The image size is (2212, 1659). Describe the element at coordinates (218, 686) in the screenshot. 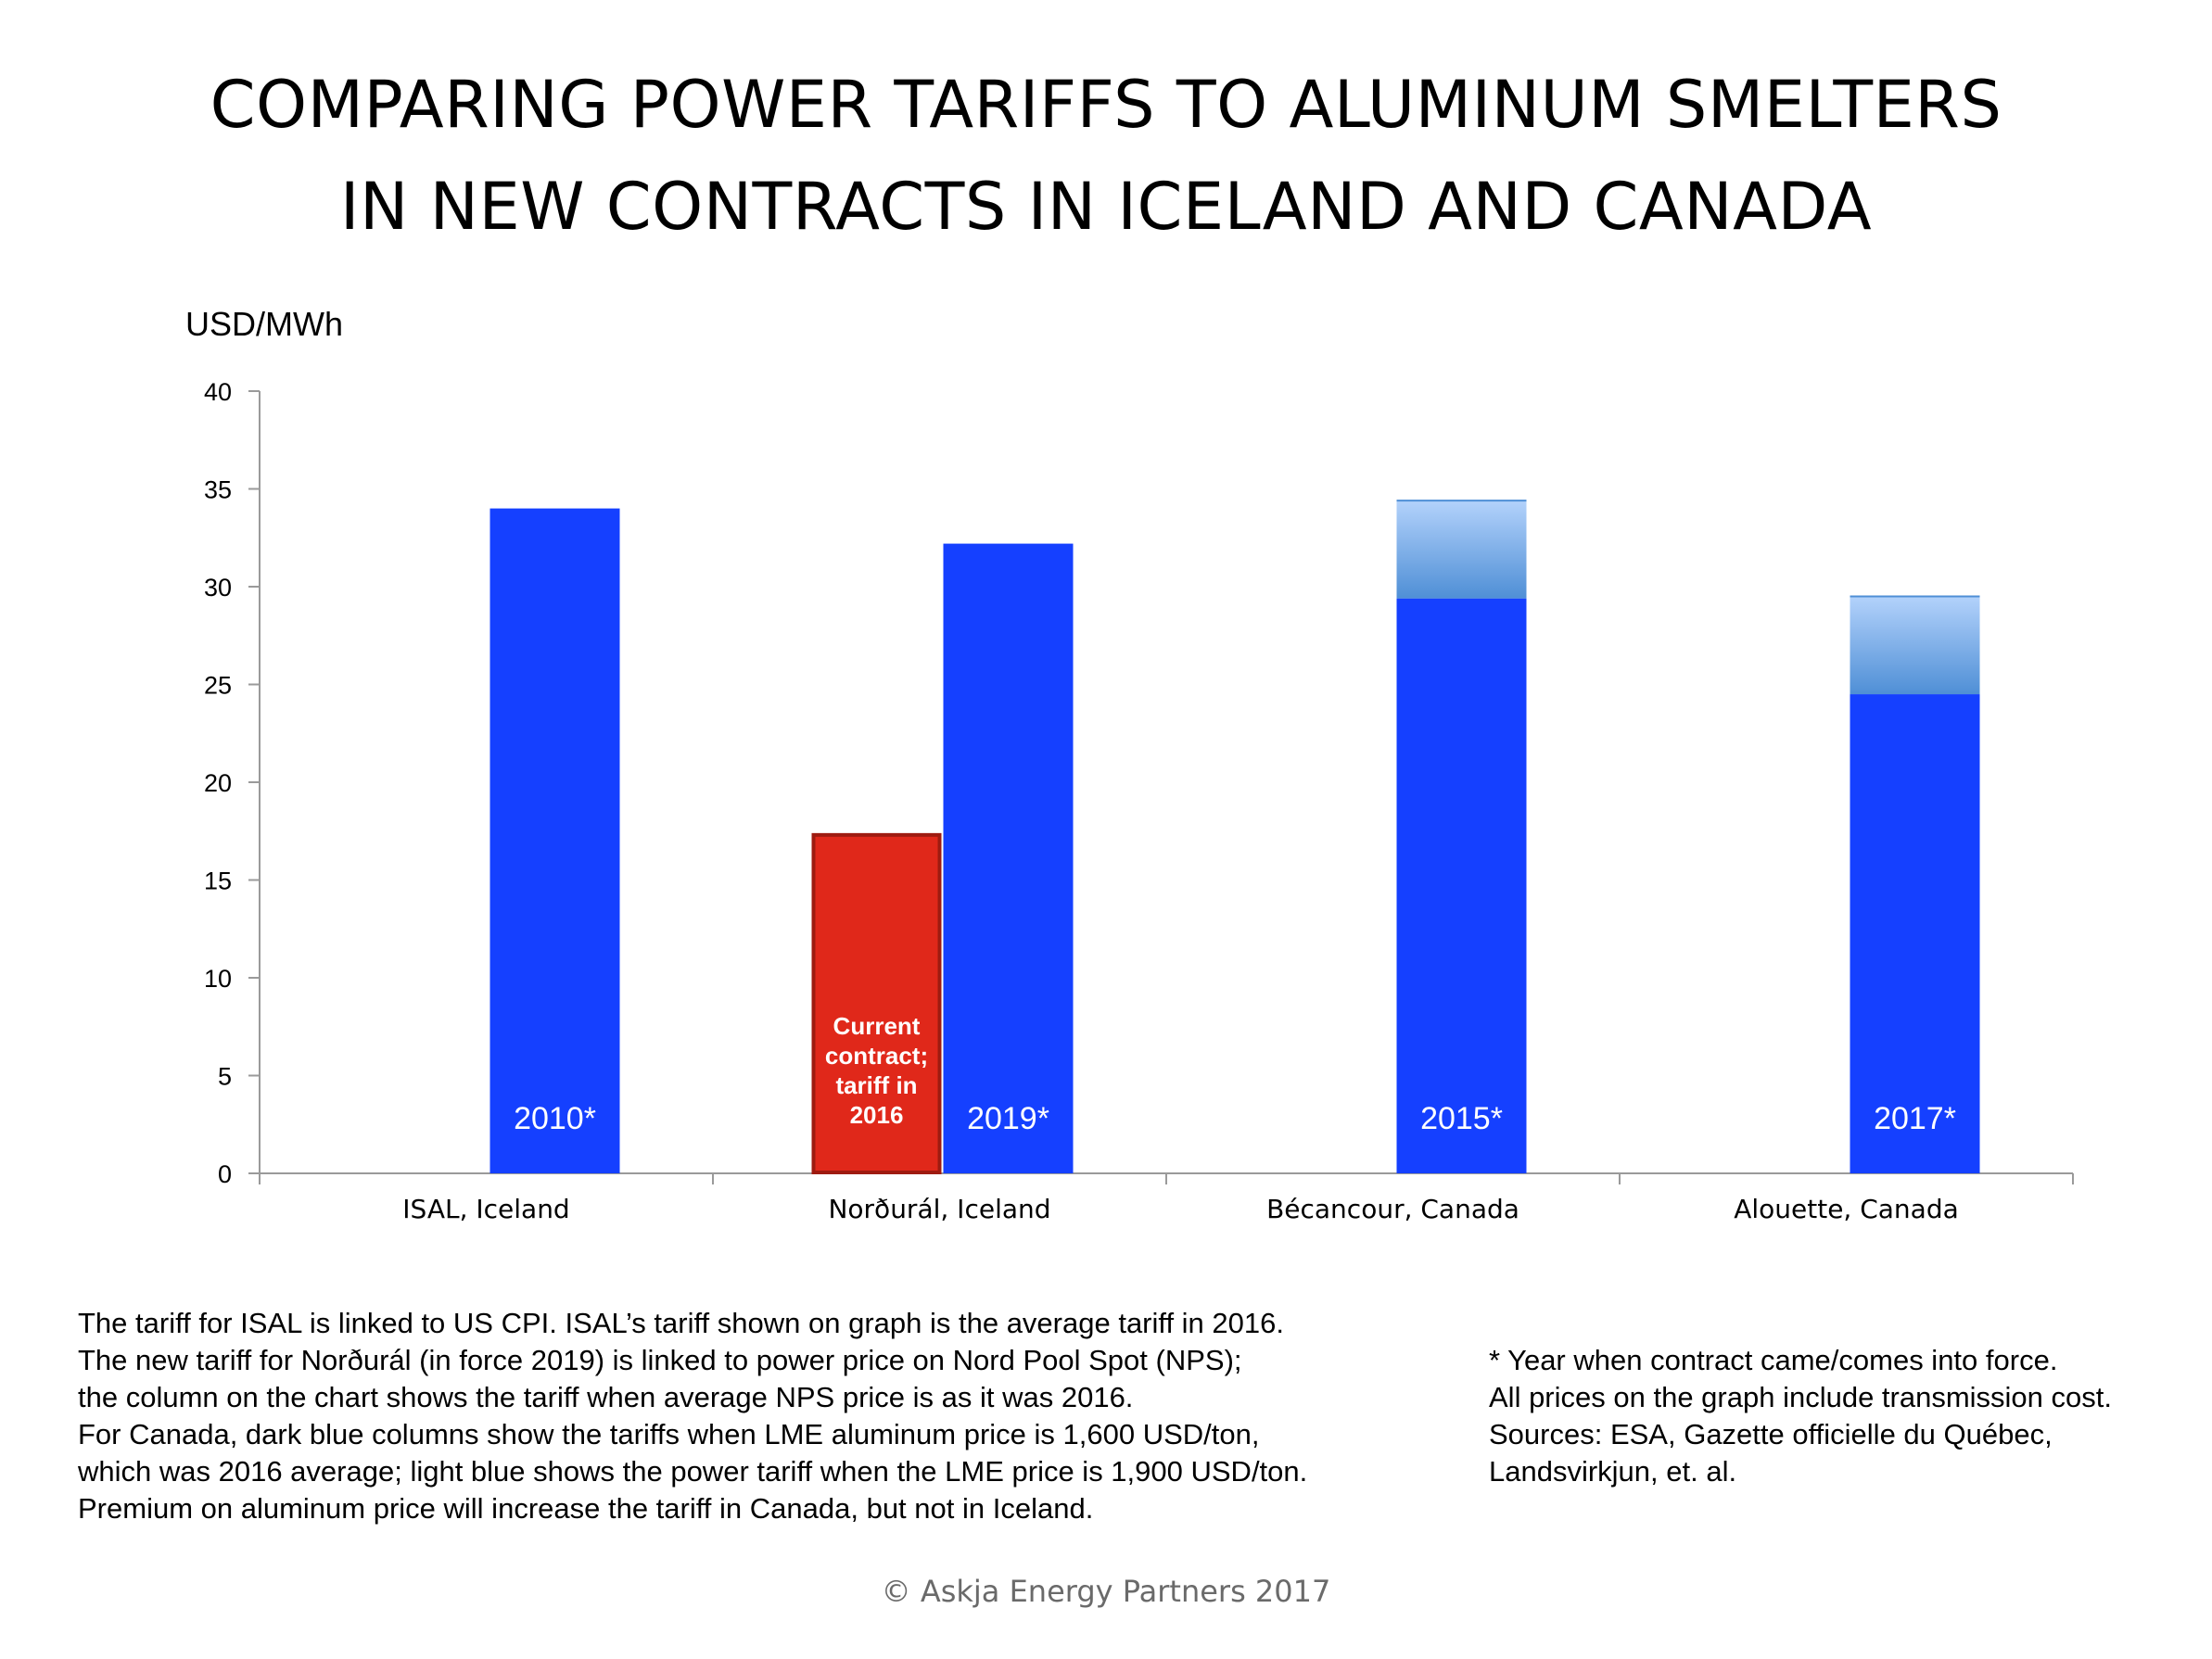

I see `y-tick-label: 25` at that location.